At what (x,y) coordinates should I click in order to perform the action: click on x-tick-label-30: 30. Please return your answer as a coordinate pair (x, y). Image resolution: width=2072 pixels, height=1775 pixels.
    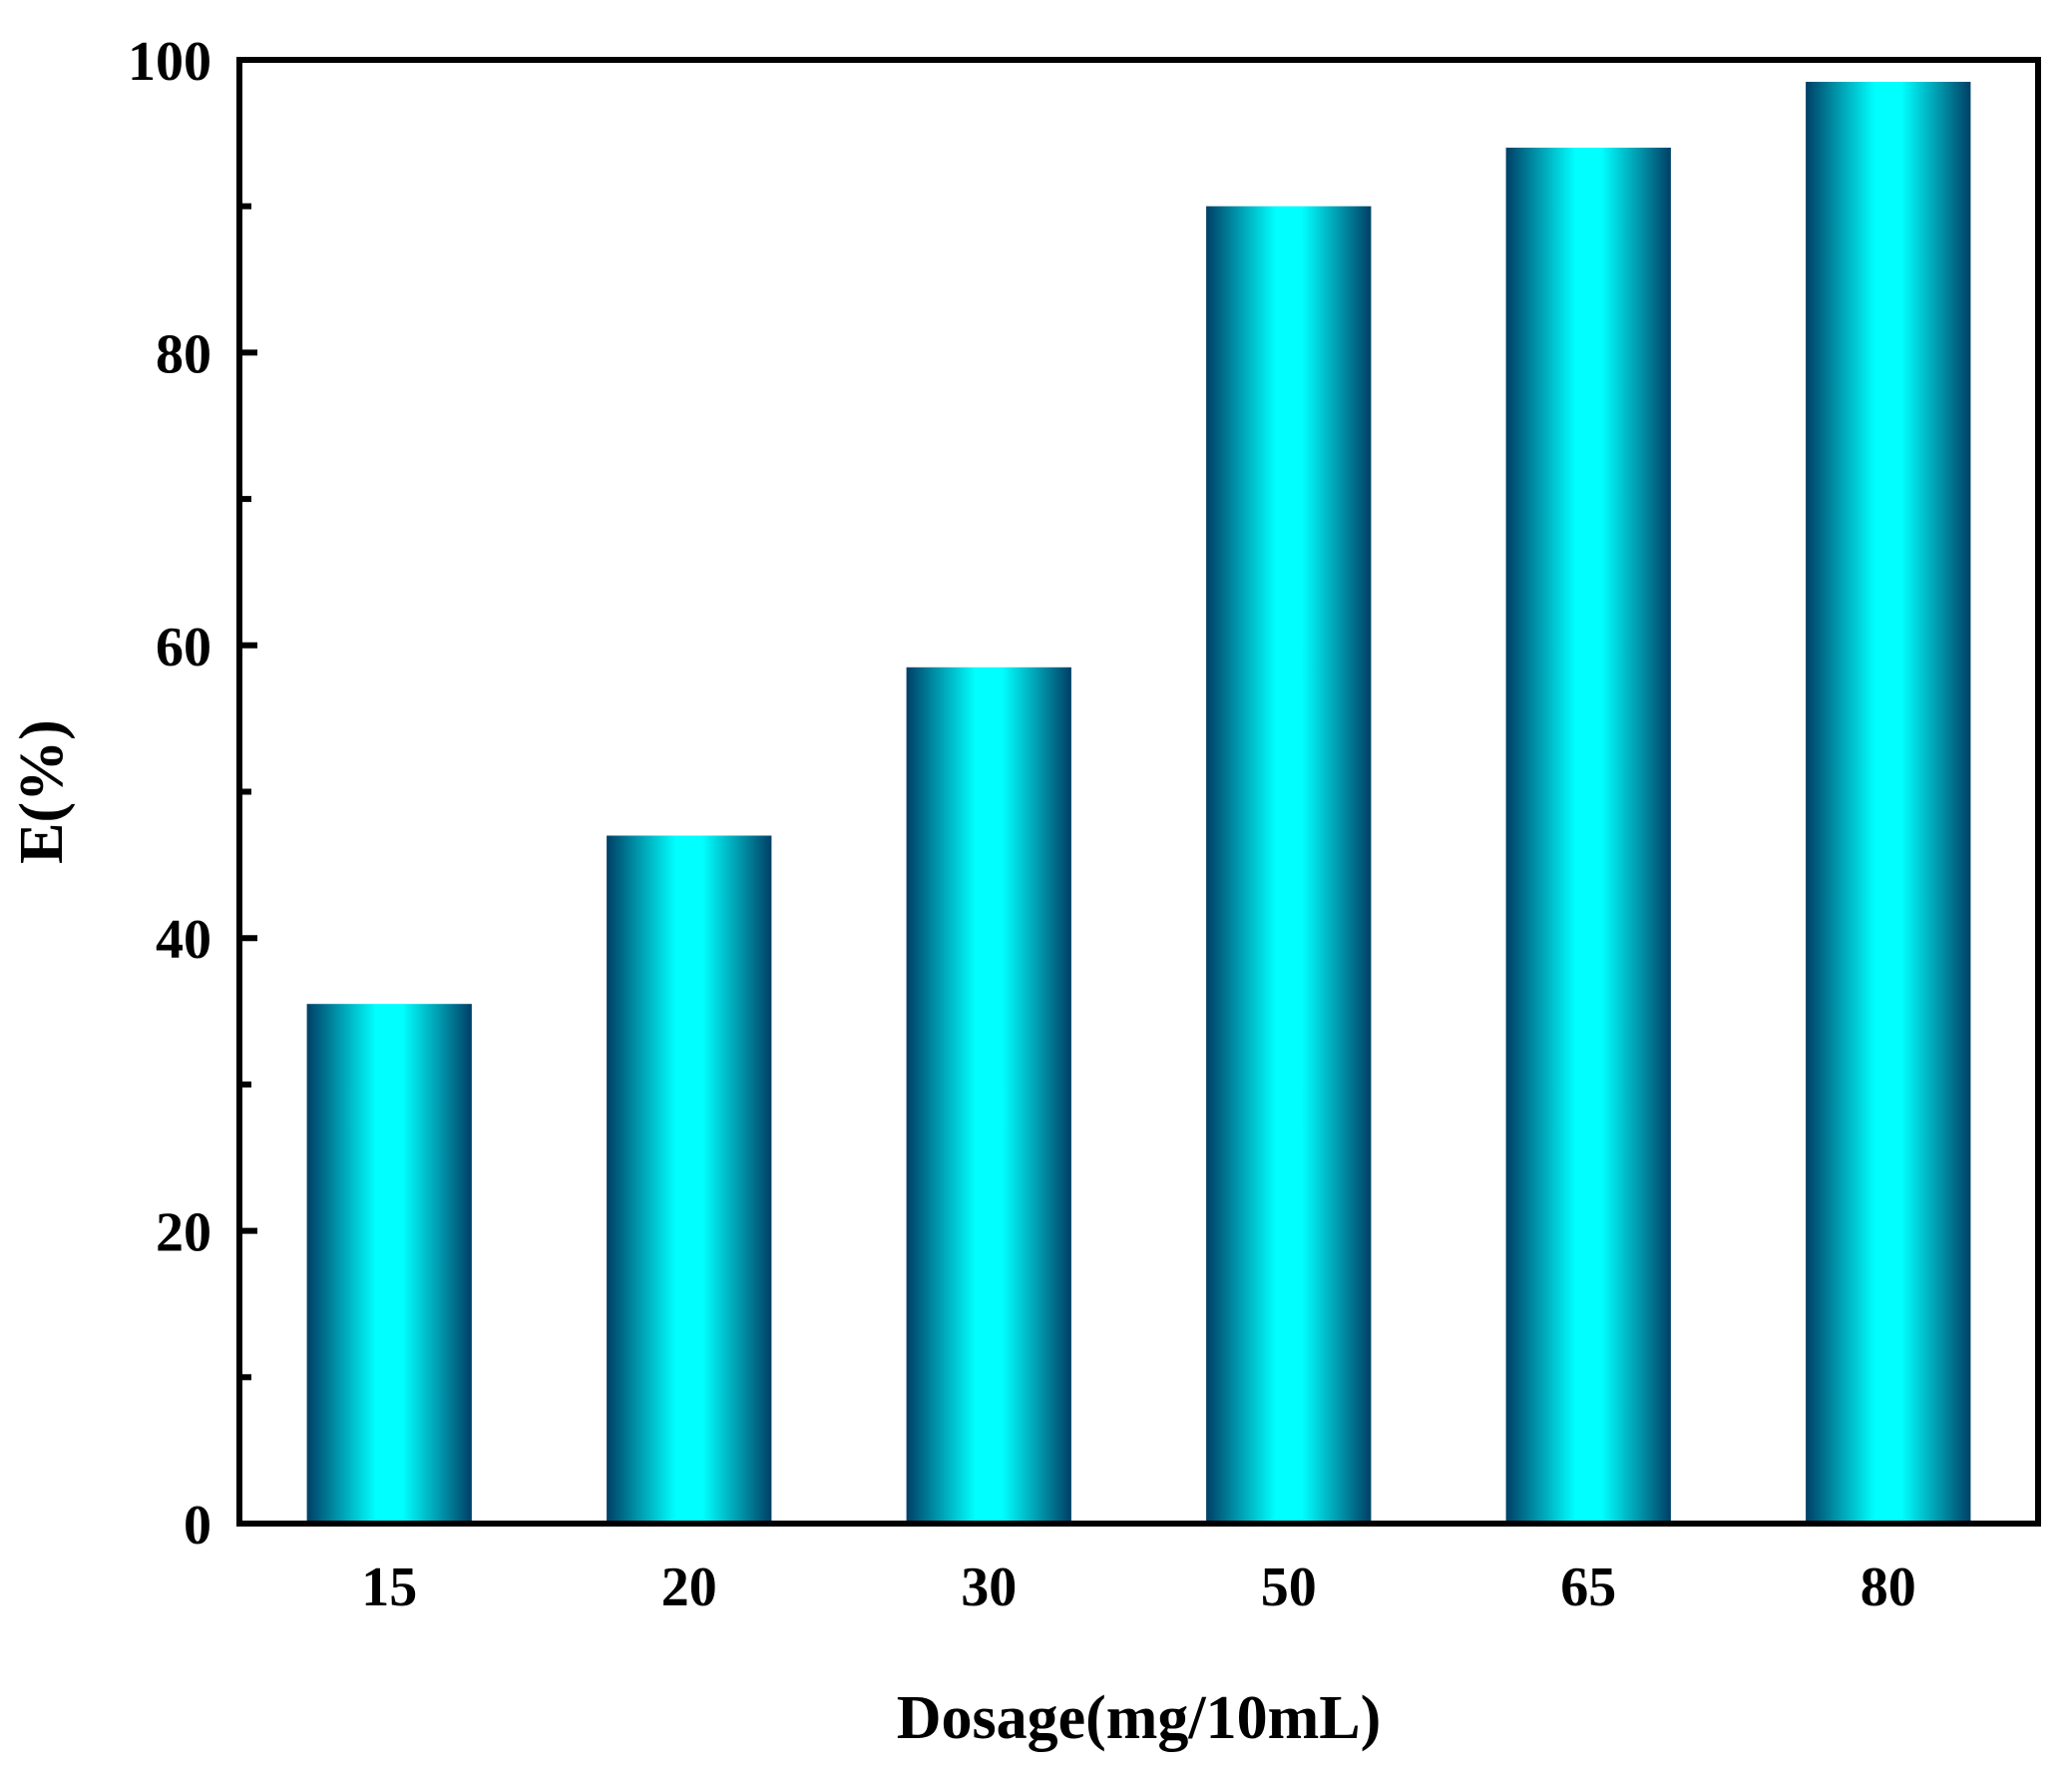
    Looking at the image, I should click on (989, 1587).